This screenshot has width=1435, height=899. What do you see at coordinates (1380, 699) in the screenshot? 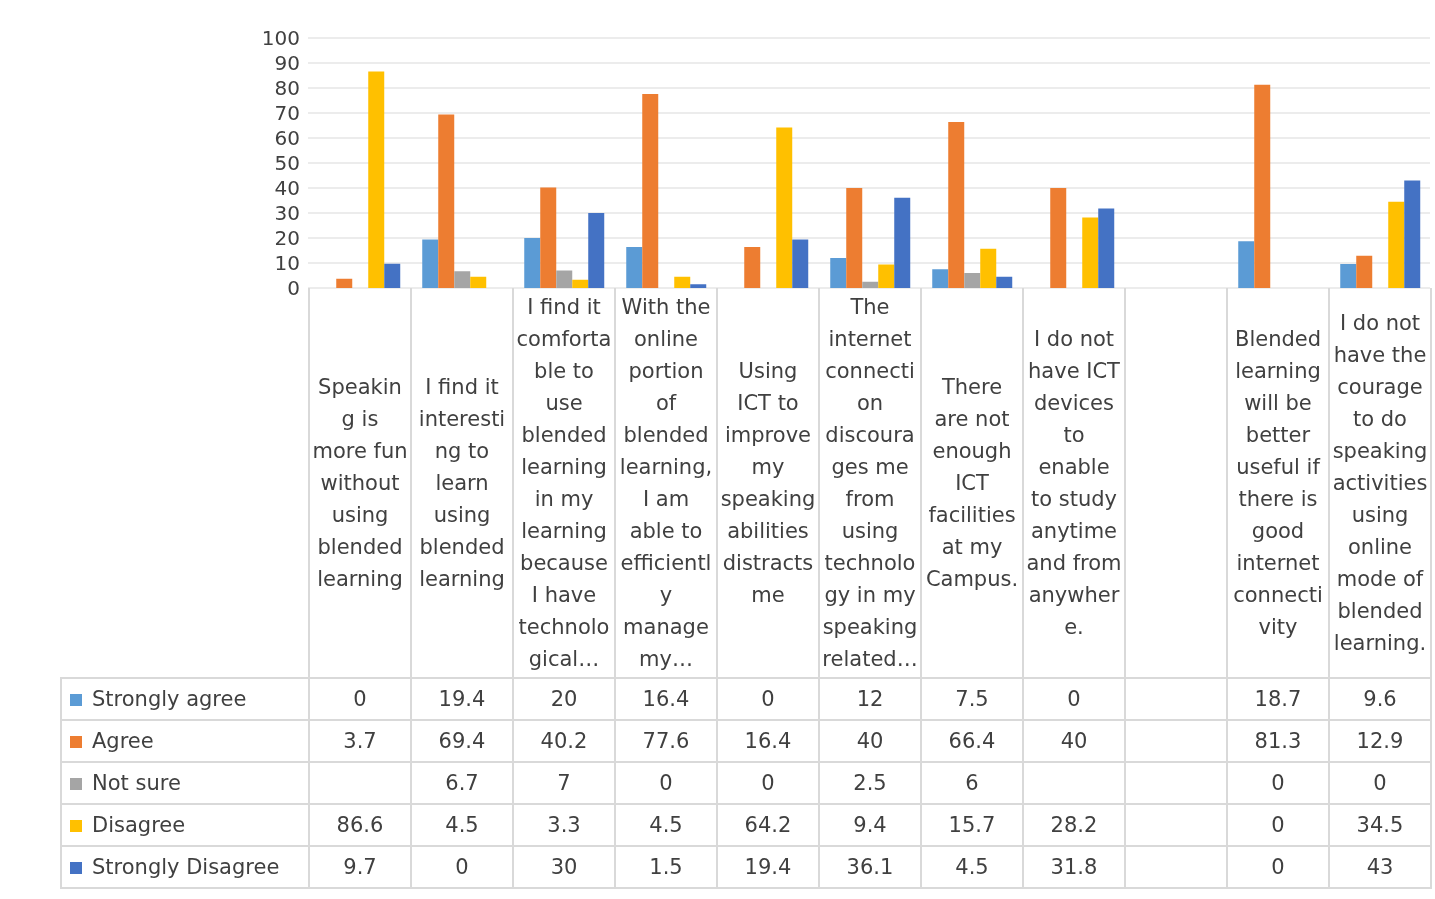
I see `data-label: 9.6` at bounding box center [1380, 699].